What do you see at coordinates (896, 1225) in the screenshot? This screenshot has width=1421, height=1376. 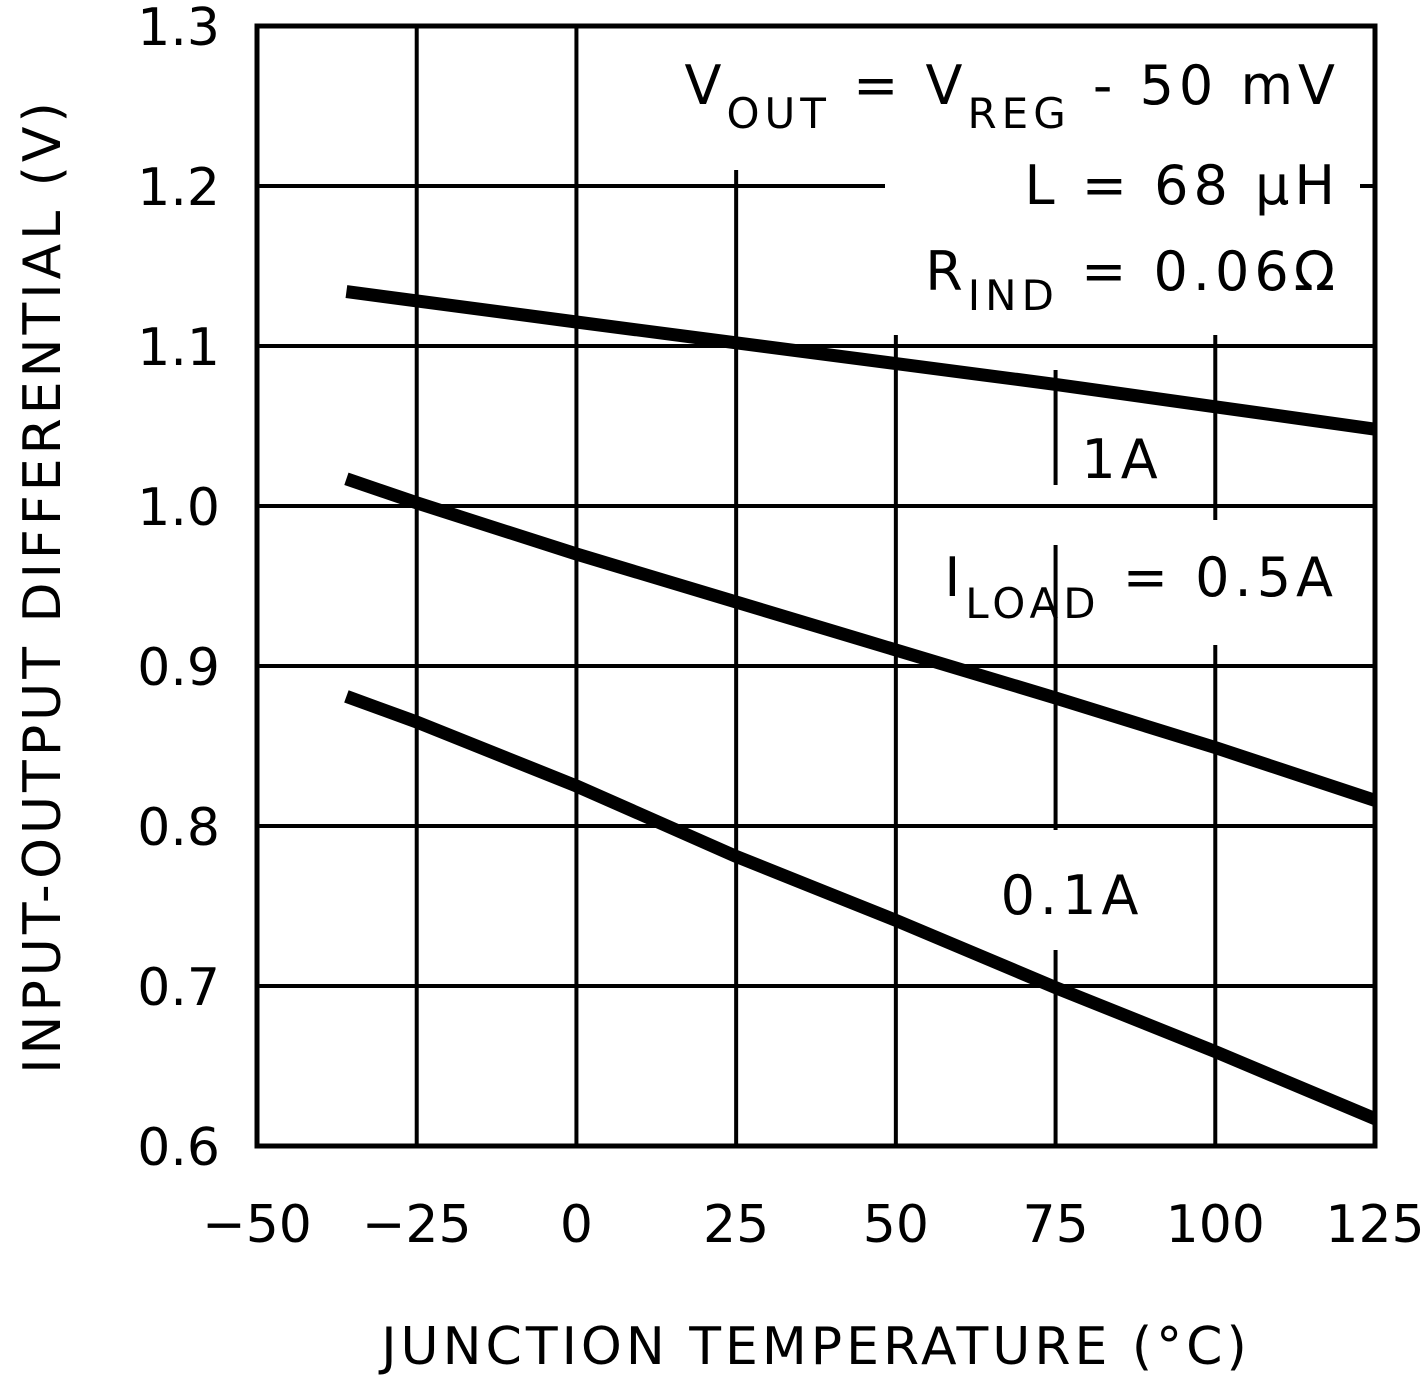 I see `x-tick-label-50: 50` at bounding box center [896, 1225].